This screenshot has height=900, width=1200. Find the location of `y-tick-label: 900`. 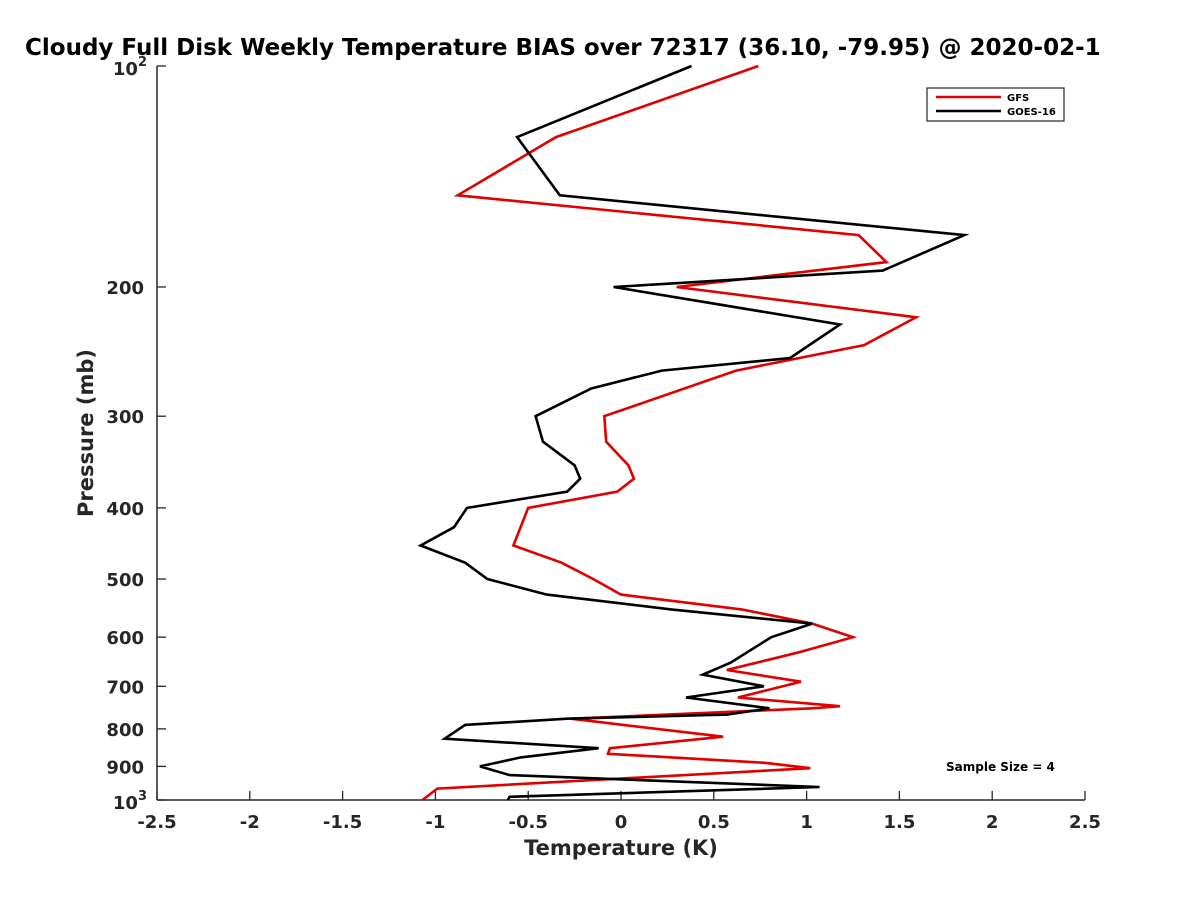

y-tick-label: 900 is located at coordinates (125, 767).